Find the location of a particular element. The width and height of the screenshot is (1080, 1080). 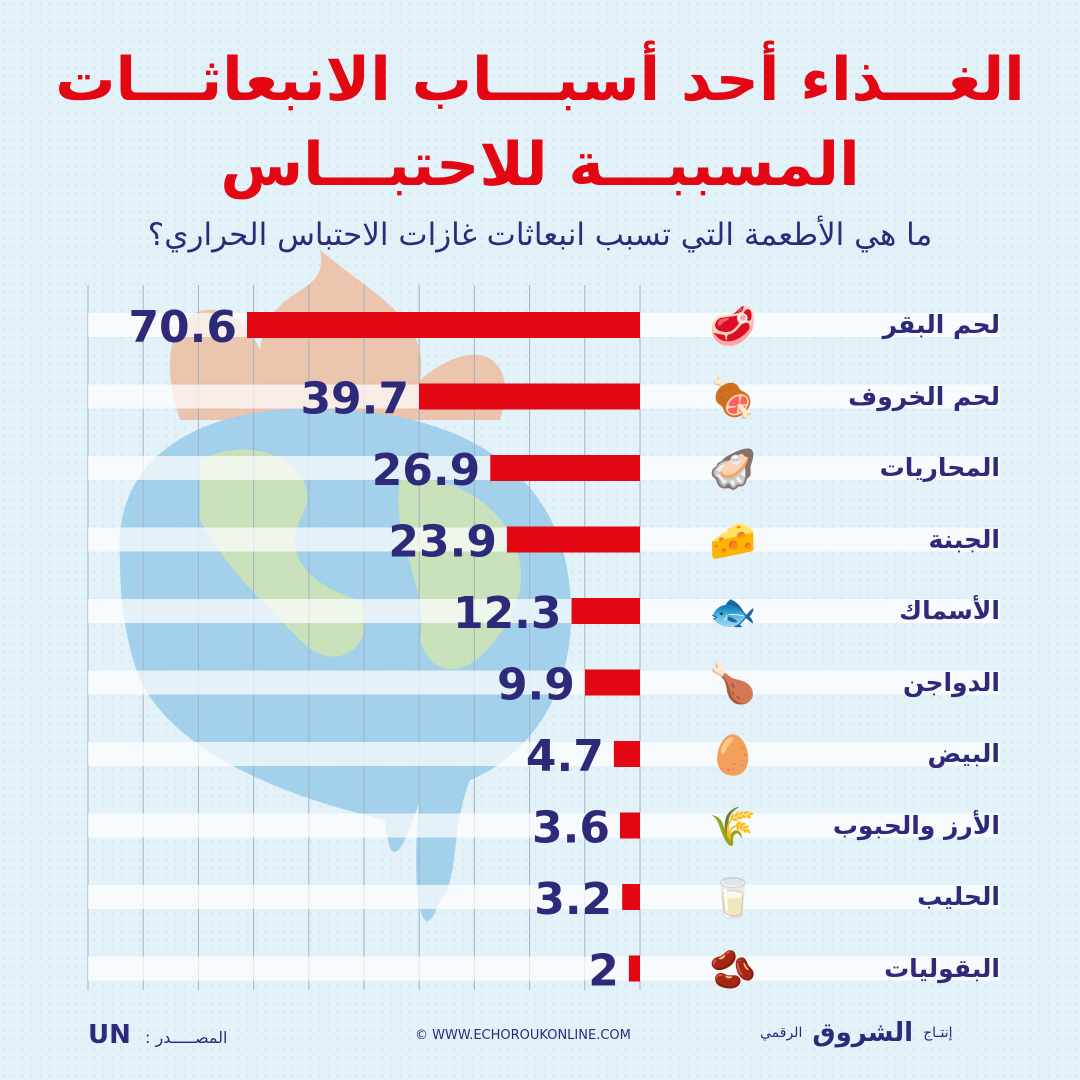

website-link: © WWW.ECHOROUKONLINE.COM is located at coordinates (523, 1035).